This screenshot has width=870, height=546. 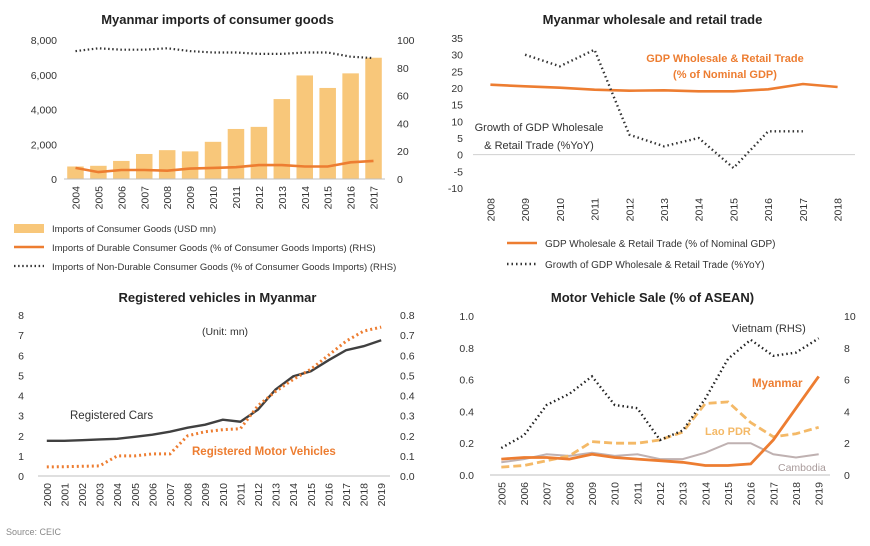 I want to click on x-tick-label: 2009, so click(x=593, y=494).